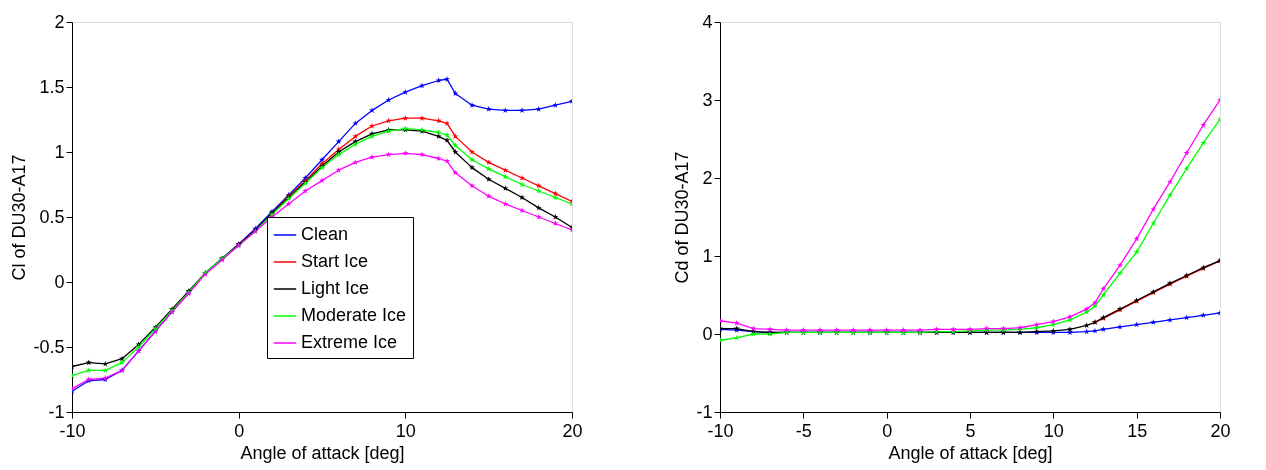 This screenshot has width=1266, height=470. Describe the element at coordinates (335, 288) in the screenshot. I see `legend-label: Light Ice` at that location.